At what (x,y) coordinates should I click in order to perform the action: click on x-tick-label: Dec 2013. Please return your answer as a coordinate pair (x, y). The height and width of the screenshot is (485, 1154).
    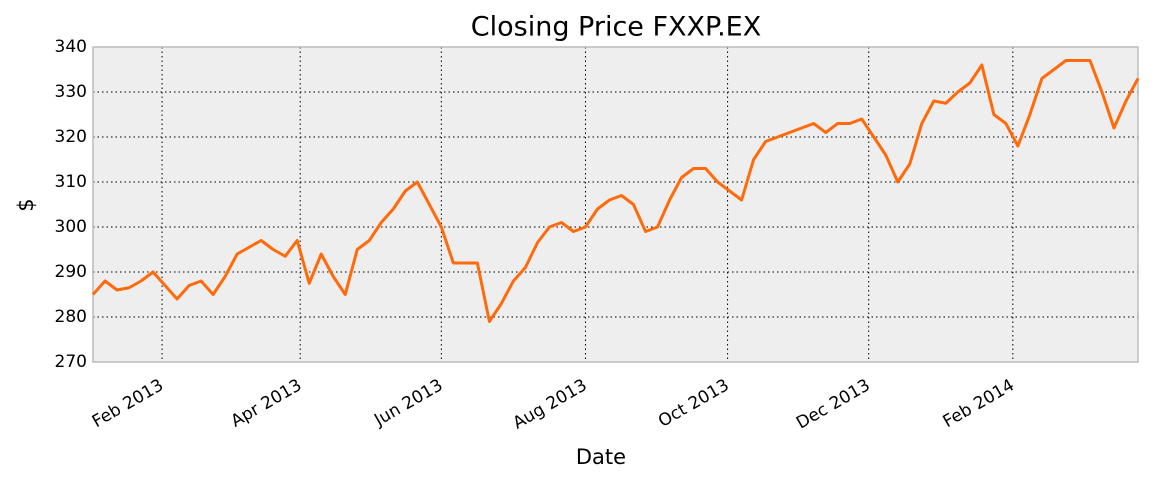
    Looking at the image, I should click on (833, 404).